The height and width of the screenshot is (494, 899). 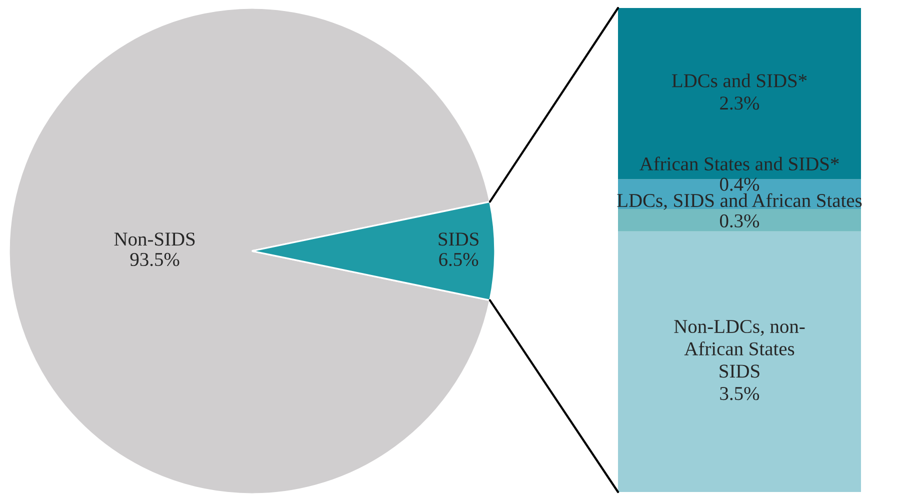 What do you see at coordinates (739, 81) in the screenshot?
I see `series-label: LDCs and SIDS*` at bounding box center [739, 81].